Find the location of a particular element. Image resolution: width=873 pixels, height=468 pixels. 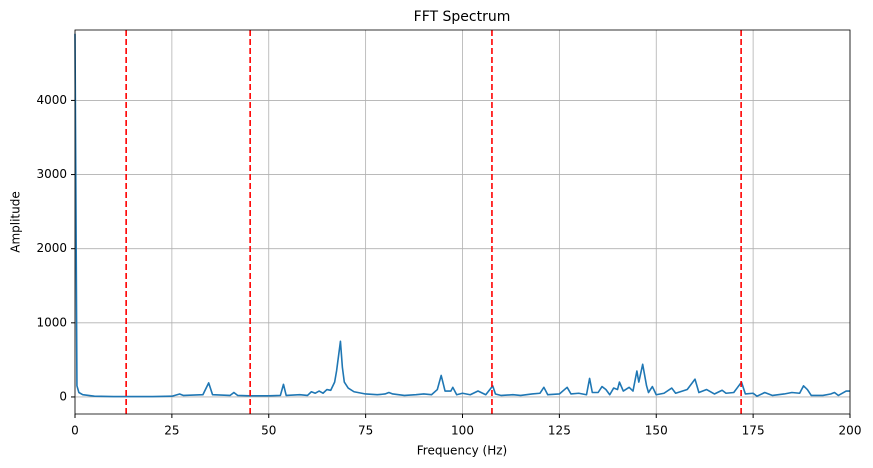

x-tick-label: 75 is located at coordinates (365, 431).